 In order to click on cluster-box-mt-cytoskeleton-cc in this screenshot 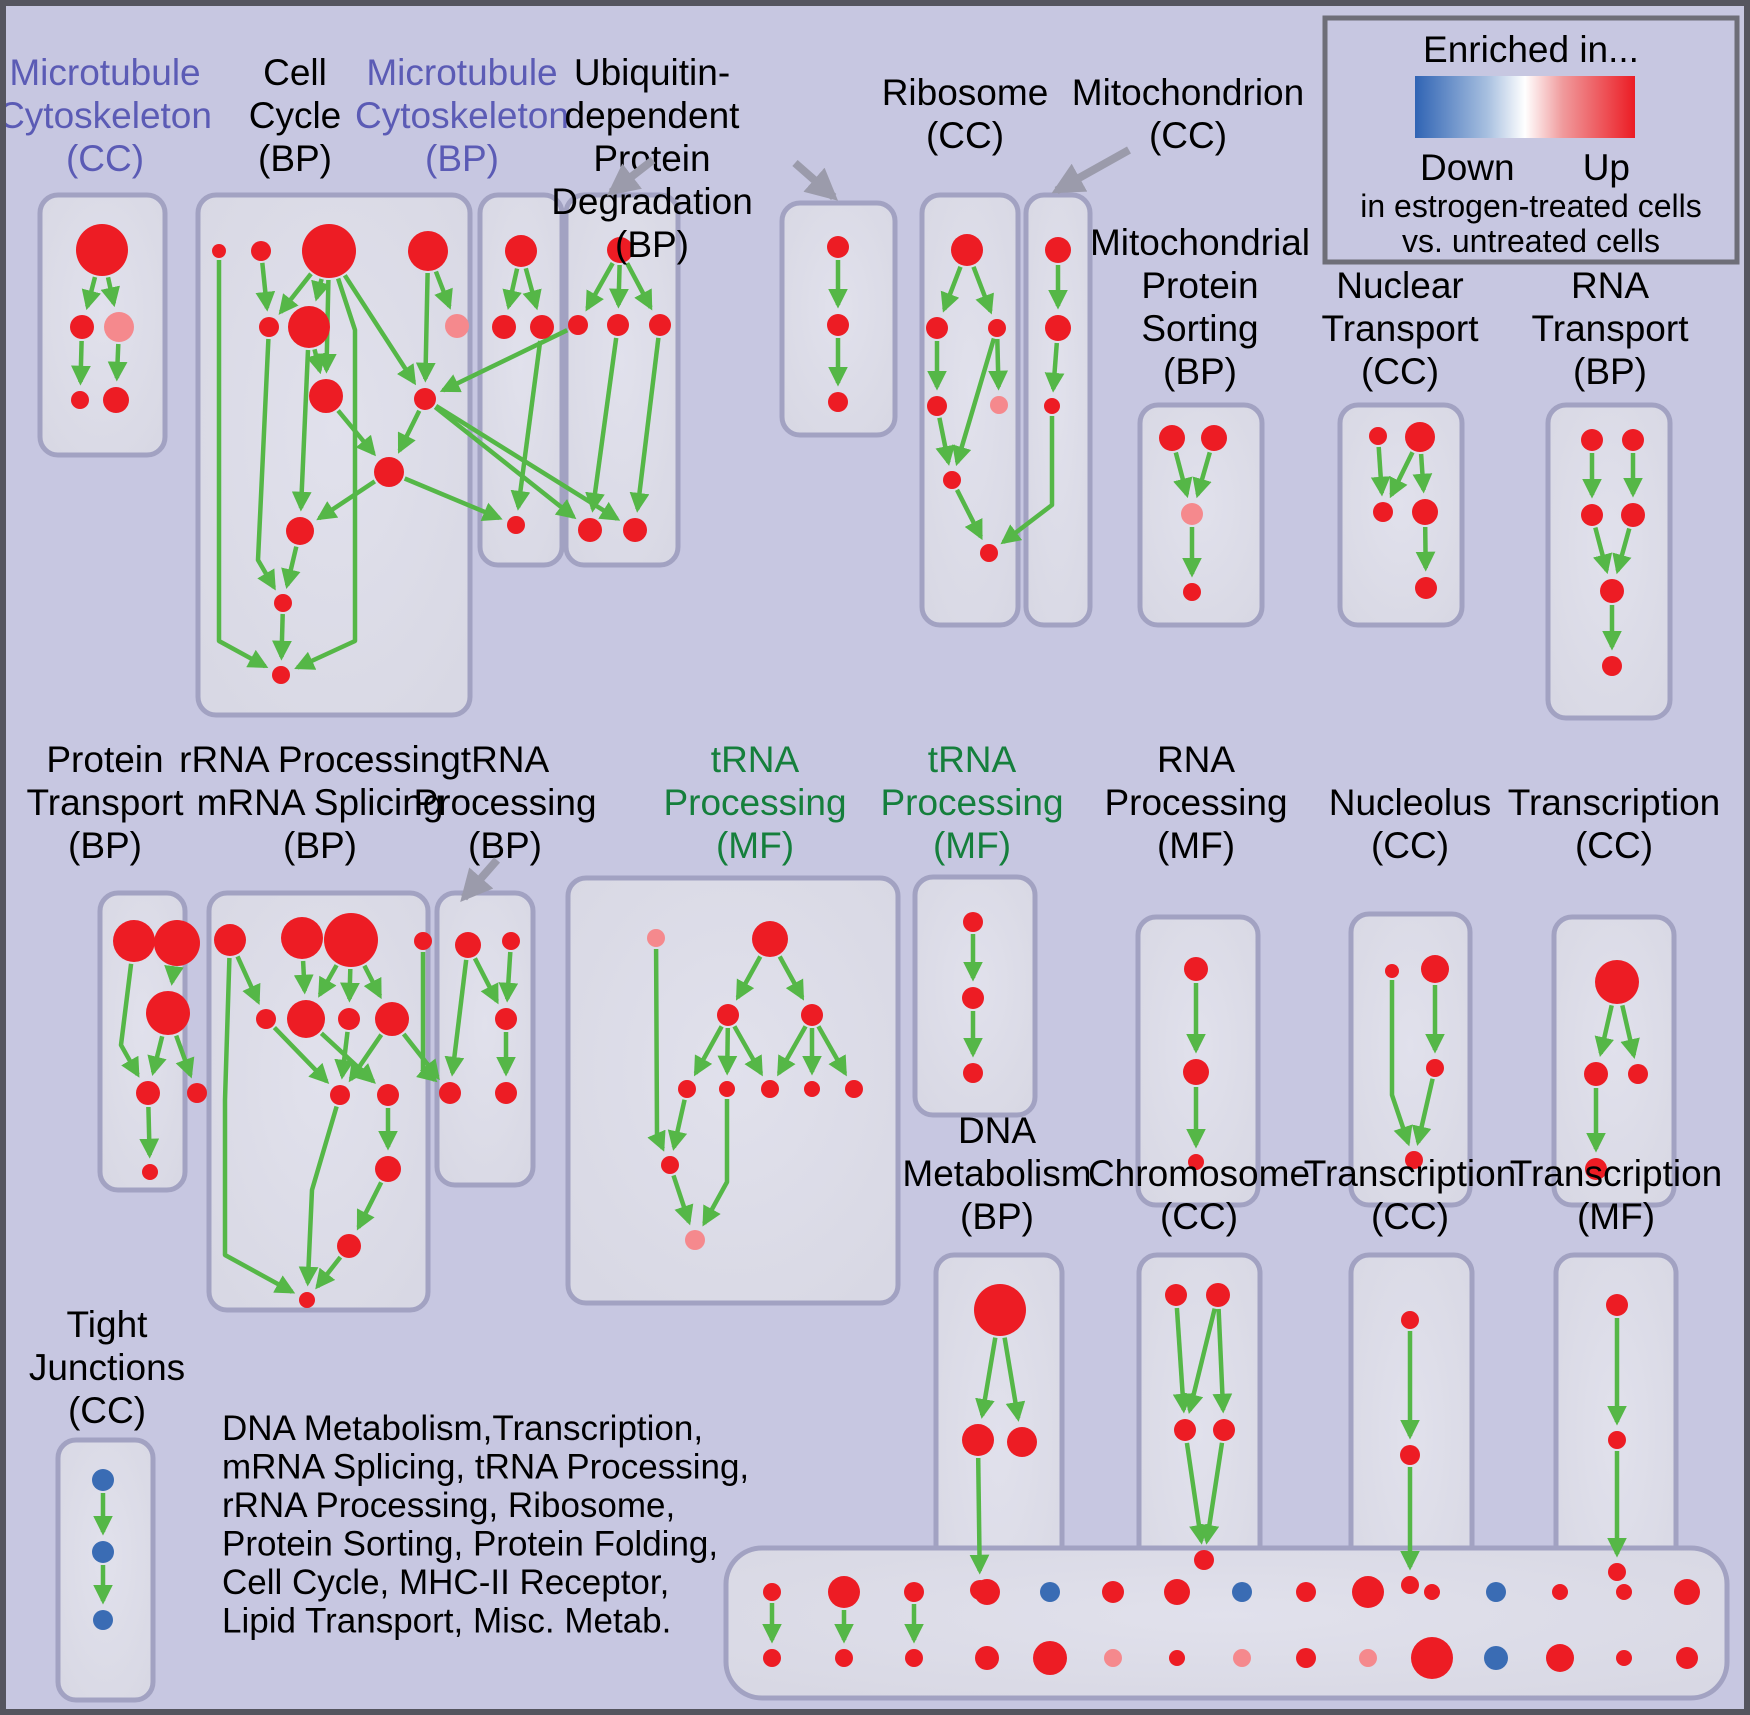, I will do `click(102, 325)`.